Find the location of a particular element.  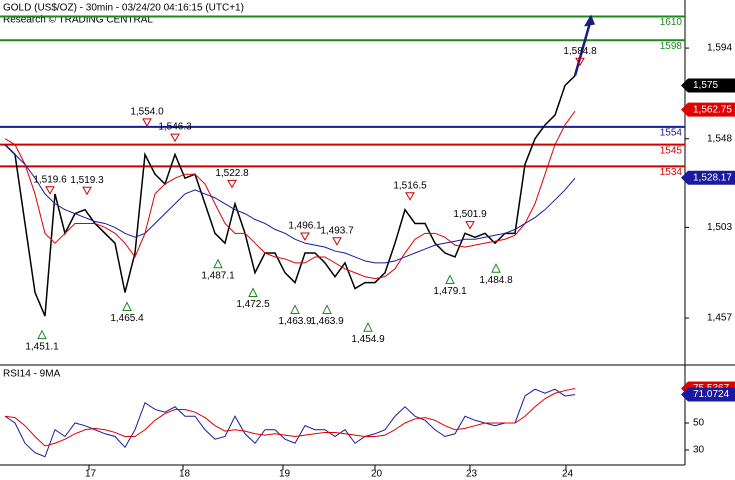

y-tick-label: 1,548 is located at coordinates (719, 138).